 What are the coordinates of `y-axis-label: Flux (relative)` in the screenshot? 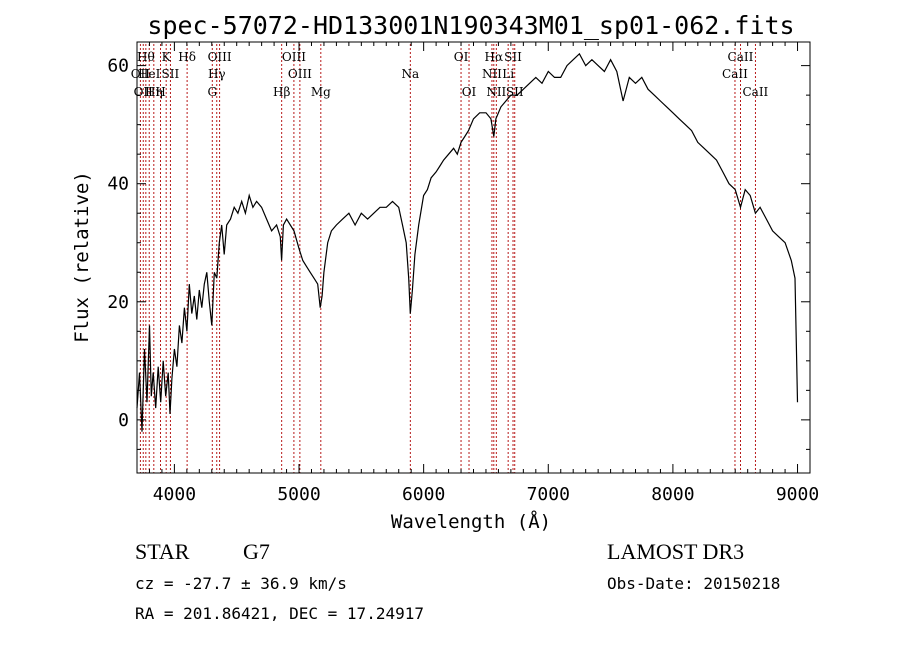 It's located at (82, 257).